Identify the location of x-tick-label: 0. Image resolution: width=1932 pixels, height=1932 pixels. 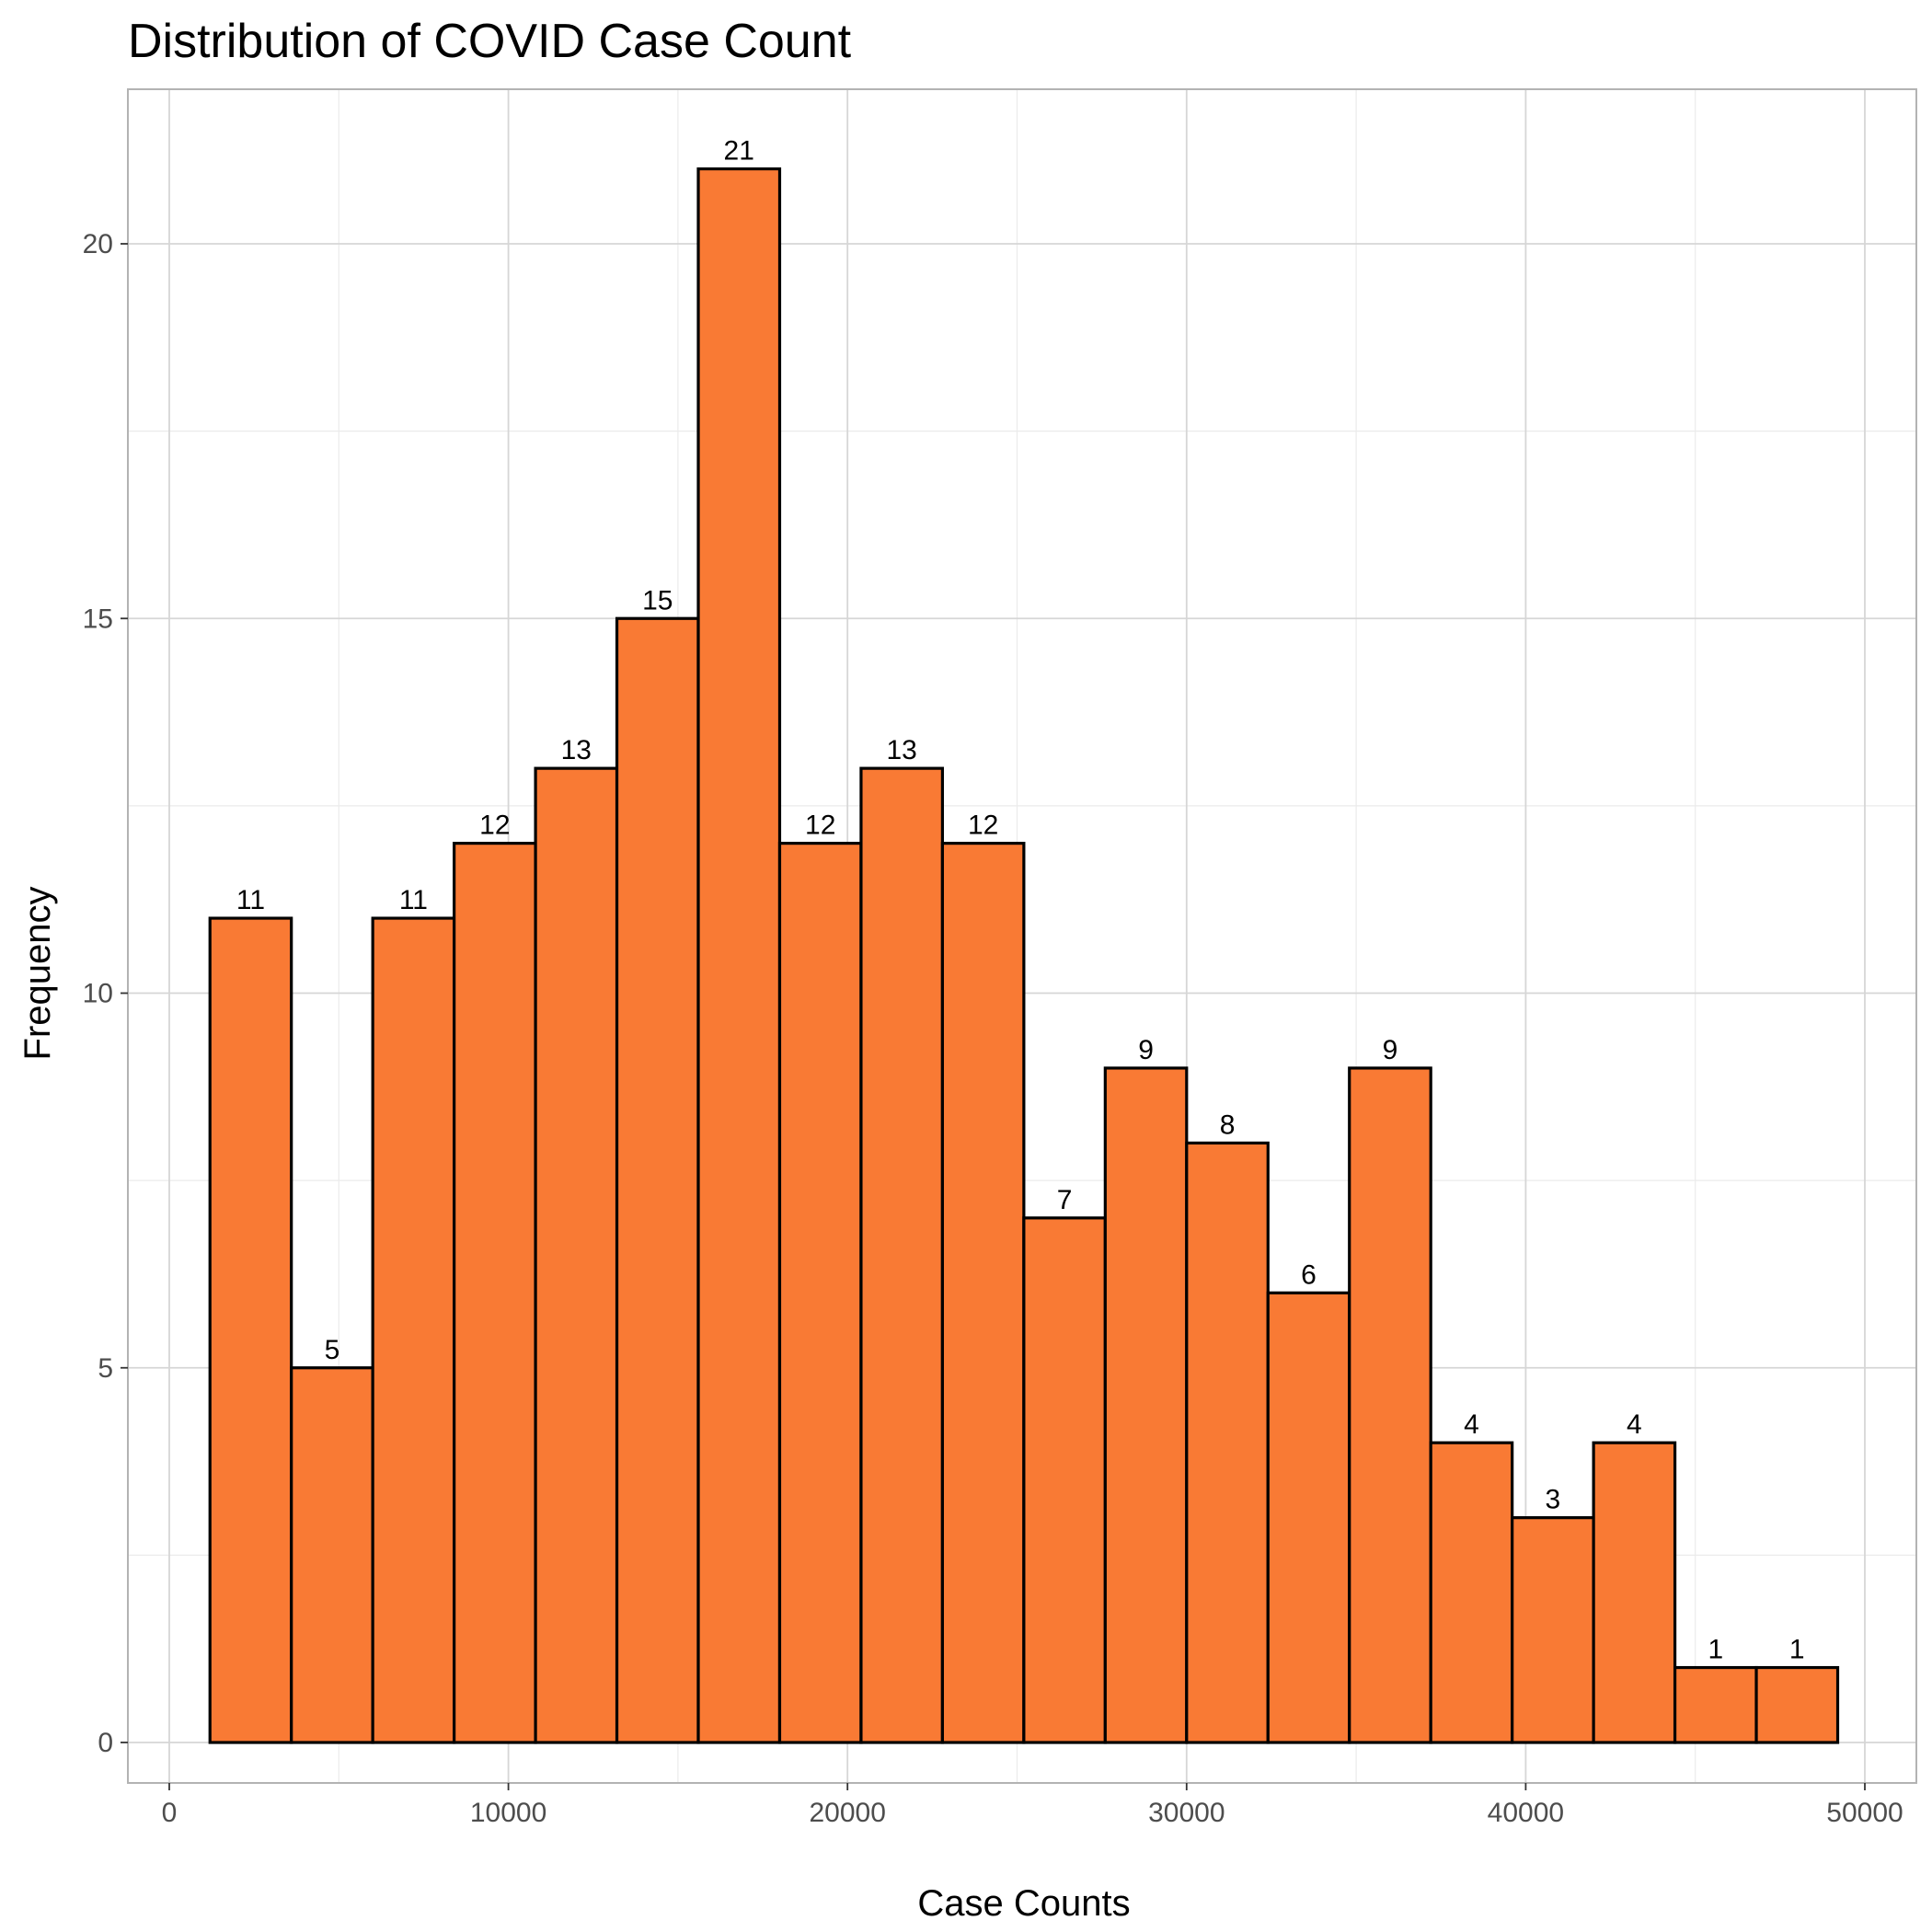
(170, 1813).